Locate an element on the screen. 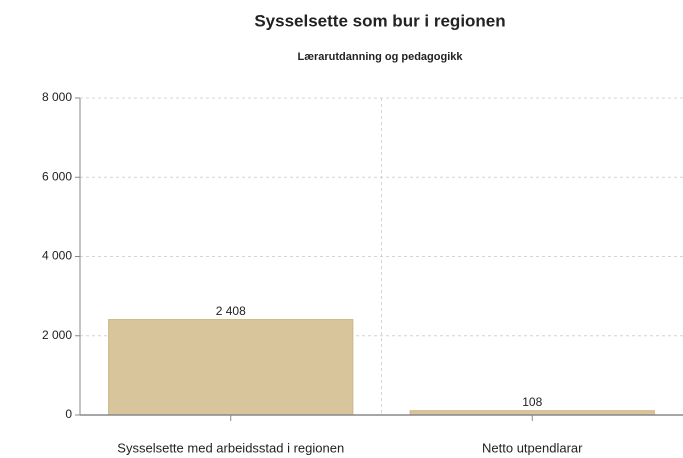  y-tick-label: 0 is located at coordinates (68, 414).